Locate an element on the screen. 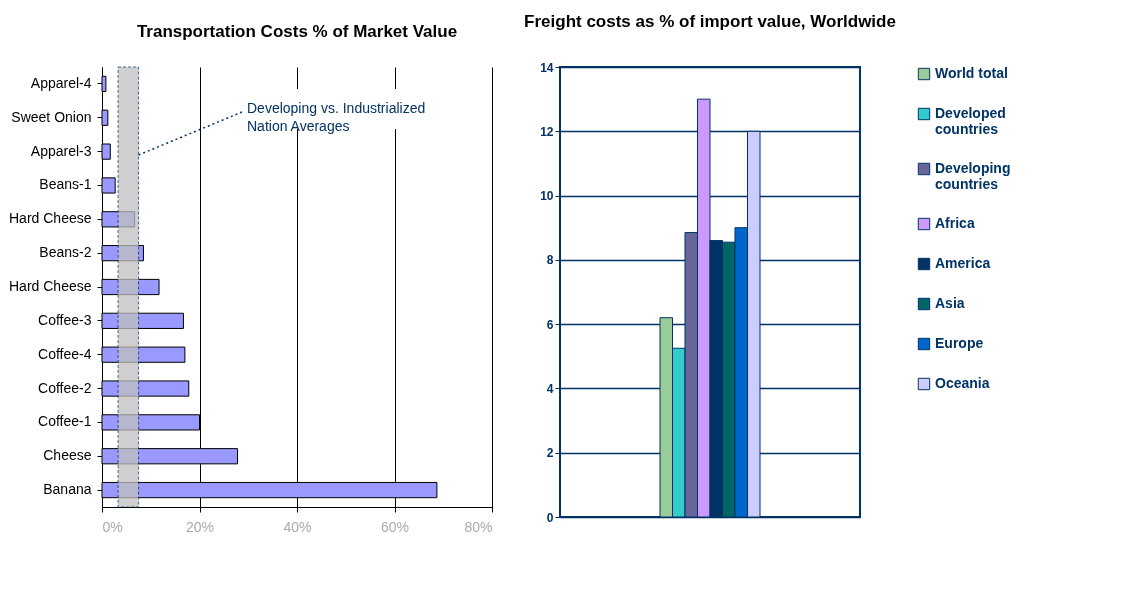 The height and width of the screenshot is (595, 1145). y-tick-label: Apparel-4 is located at coordinates (61, 82).